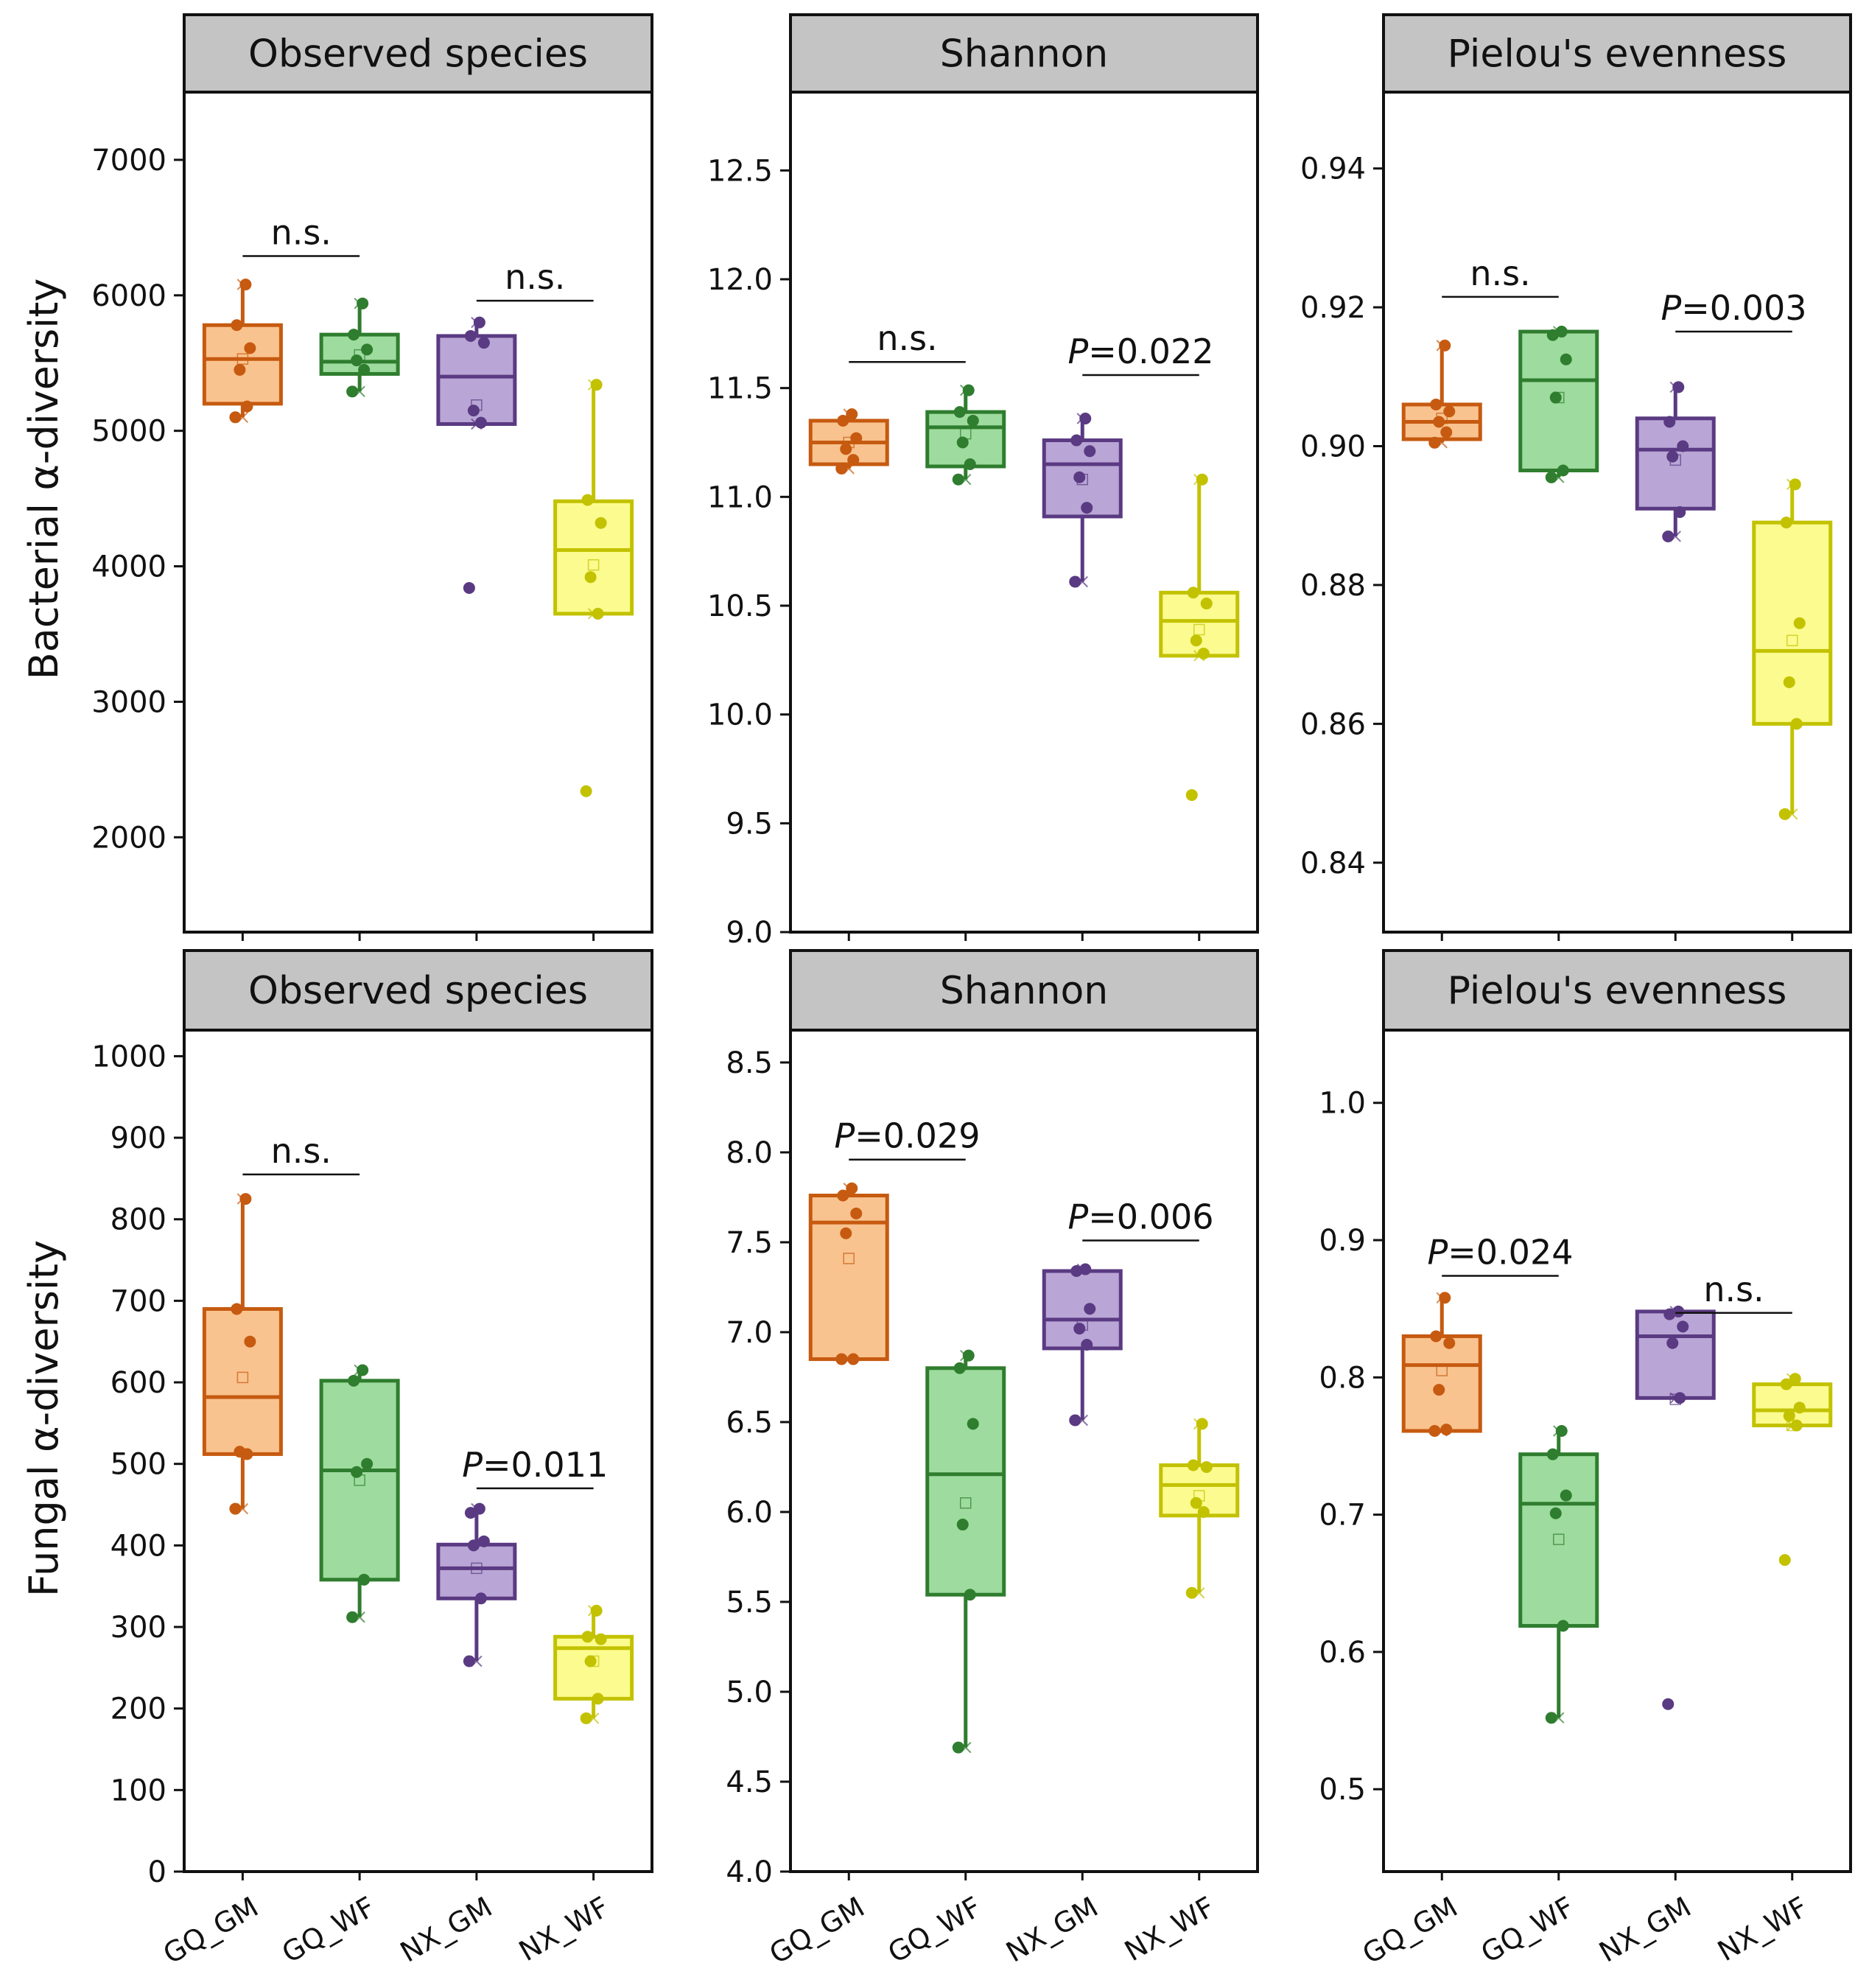 Image resolution: width=1869 pixels, height=1988 pixels. Describe the element at coordinates (1795, 1379) in the screenshot. I see `panel-fungal-pielou-s-evenness-nx-wf-data-point` at that location.